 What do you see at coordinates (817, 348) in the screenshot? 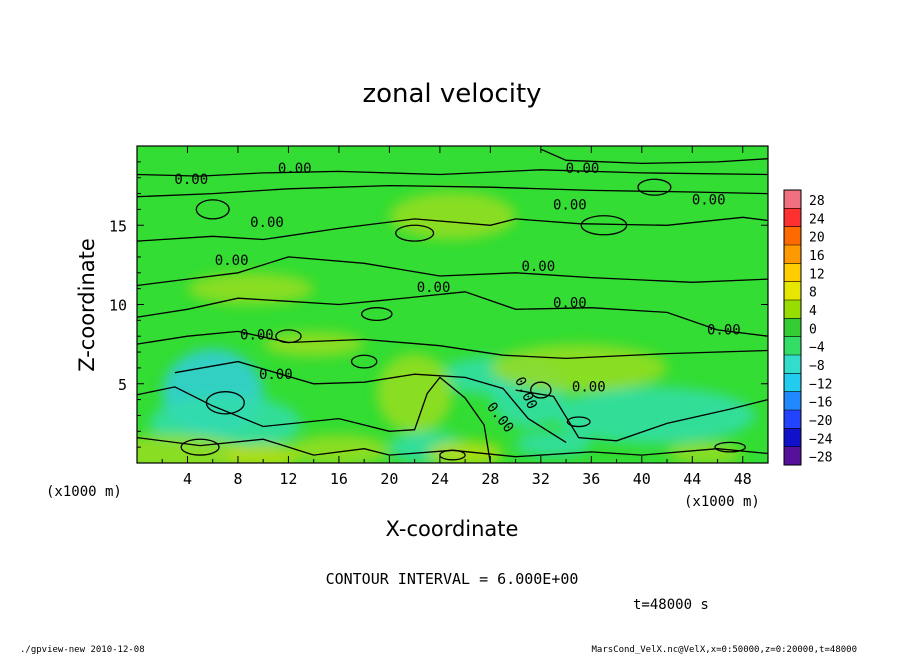
I see `colorbar-label: −4` at bounding box center [817, 348].